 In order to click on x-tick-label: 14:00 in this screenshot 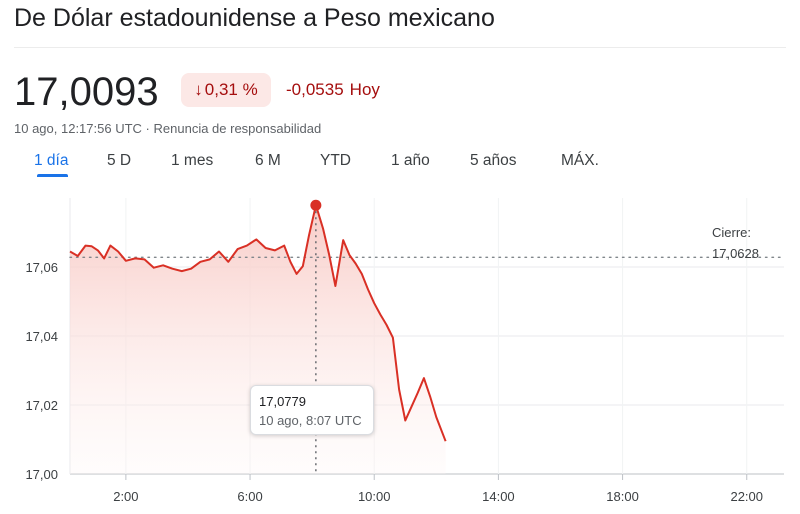, I will do `click(498, 496)`.